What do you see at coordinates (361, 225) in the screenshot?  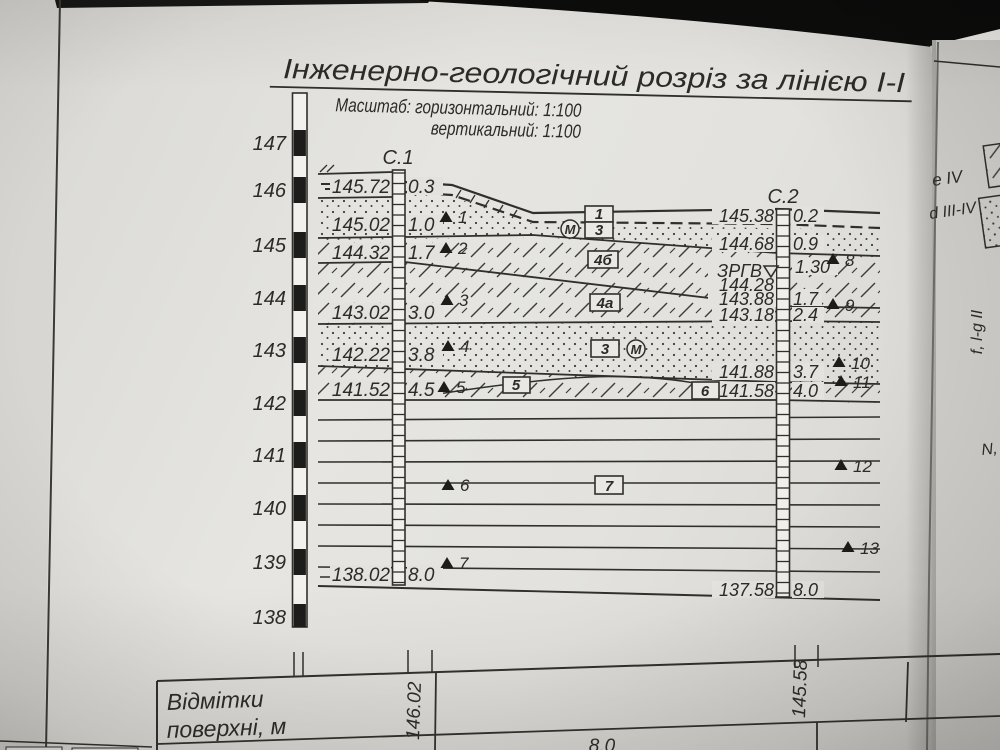 I see `c1-elev-1: 145.02` at bounding box center [361, 225].